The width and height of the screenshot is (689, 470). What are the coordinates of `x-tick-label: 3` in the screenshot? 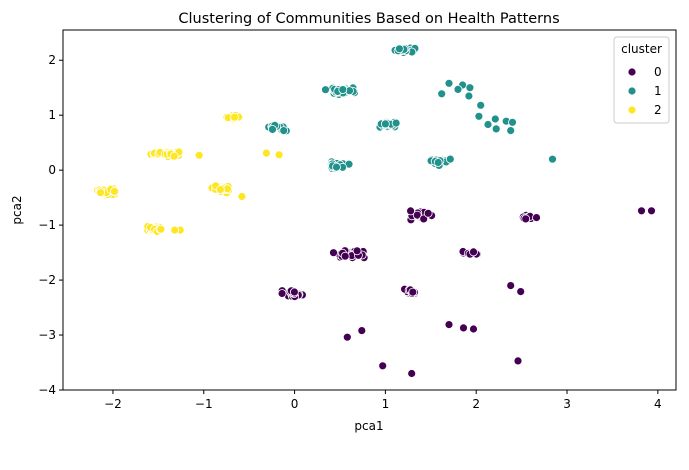 It's located at (567, 404).